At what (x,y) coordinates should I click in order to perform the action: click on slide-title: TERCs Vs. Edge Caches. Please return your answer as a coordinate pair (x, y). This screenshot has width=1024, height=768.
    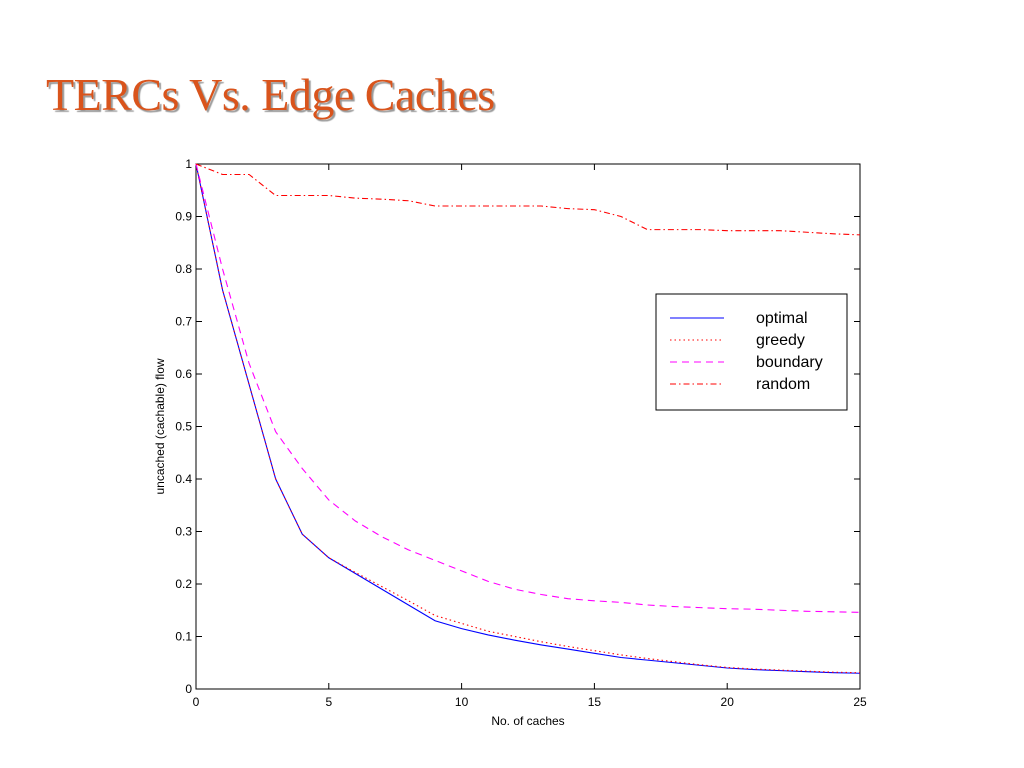
    Looking at the image, I should click on (270, 94).